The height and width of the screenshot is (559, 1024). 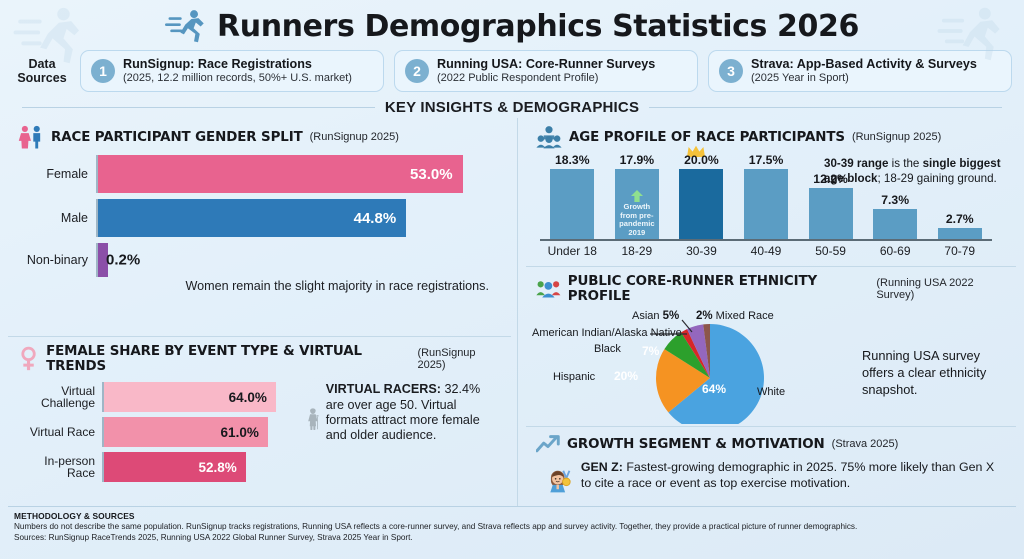 I want to click on pie-slice-hispanic, so click(x=682, y=381).